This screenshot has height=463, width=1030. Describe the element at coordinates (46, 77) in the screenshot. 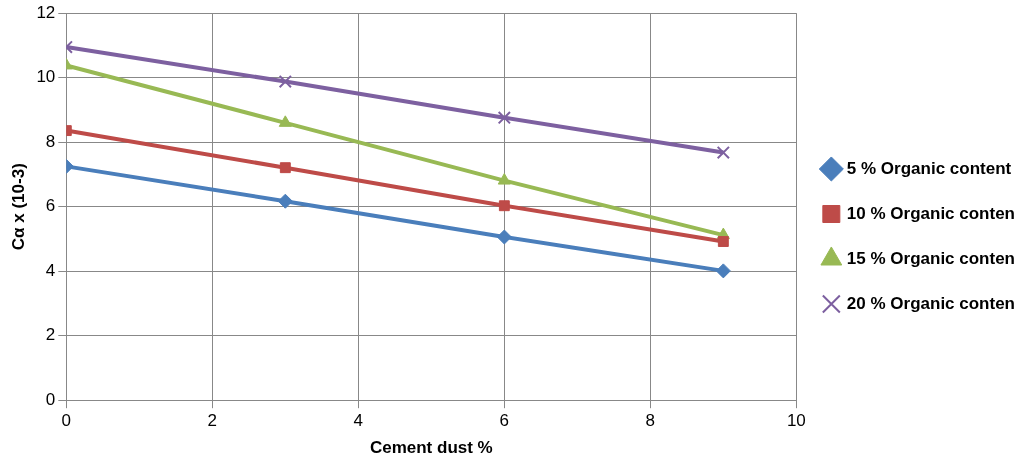

I see `y-tick-label: 10` at that location.